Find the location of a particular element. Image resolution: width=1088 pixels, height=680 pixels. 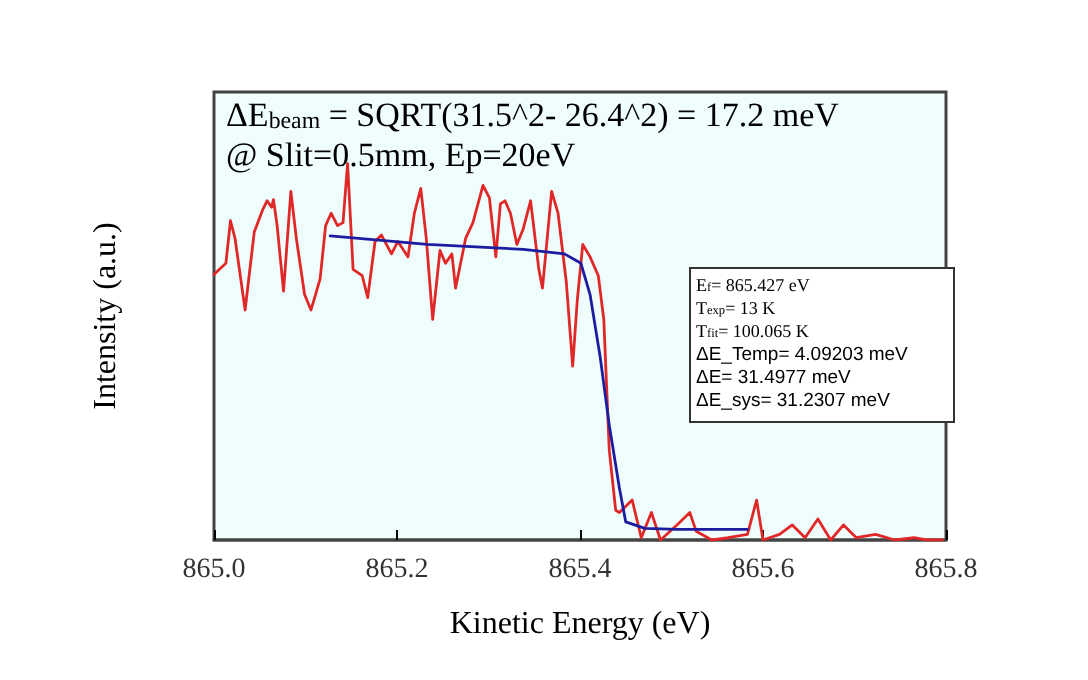

annotation: ΔE_Temp= 4.09203 meV is located at coordinates (803, 355).